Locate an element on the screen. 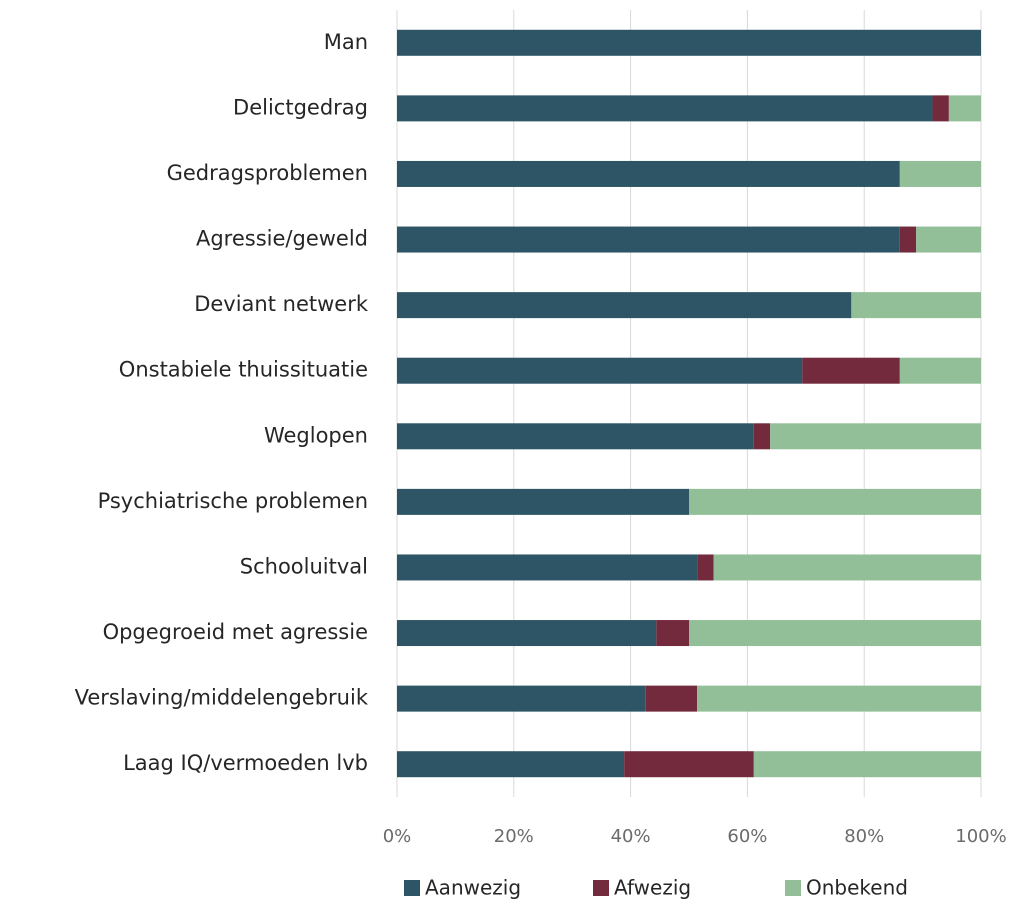 This screenshot has width=1013, height=904. y-tick-label: Agressie/geweld is located at coordinates (282, 239).